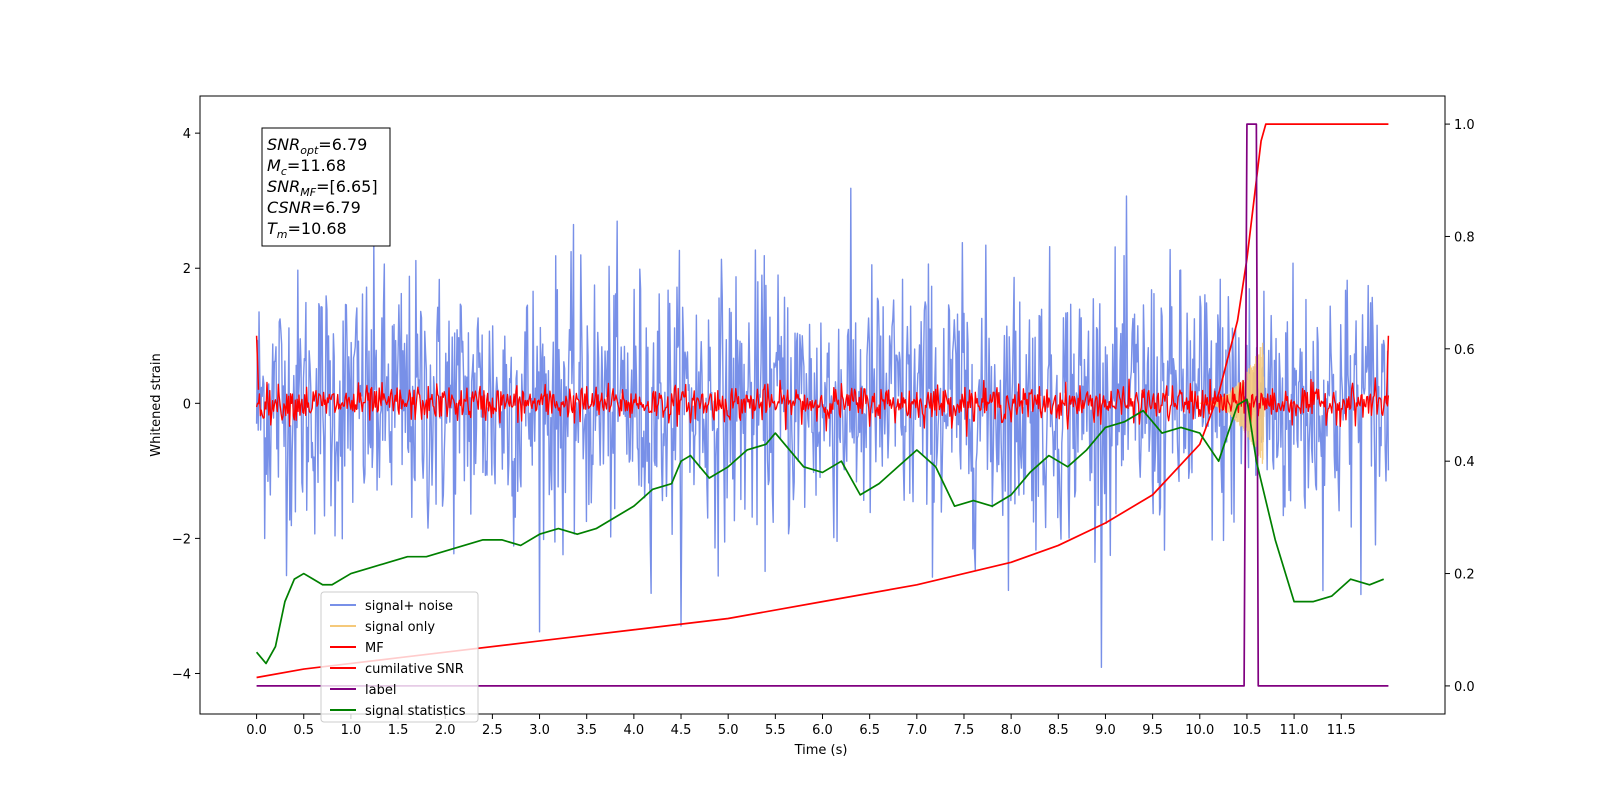 Image resolution: width=1600 pixels, height=800 pixels. What do you see at coordinates (306, 167) in the screenshot?
I see `annotation-line: Mc=11.68` at bounding box center [306, 167].